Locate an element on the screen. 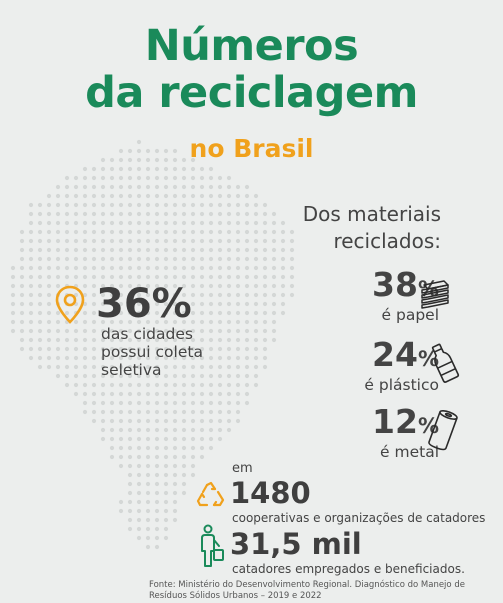  cities-value: 36 is located at coordinates (124, 304).